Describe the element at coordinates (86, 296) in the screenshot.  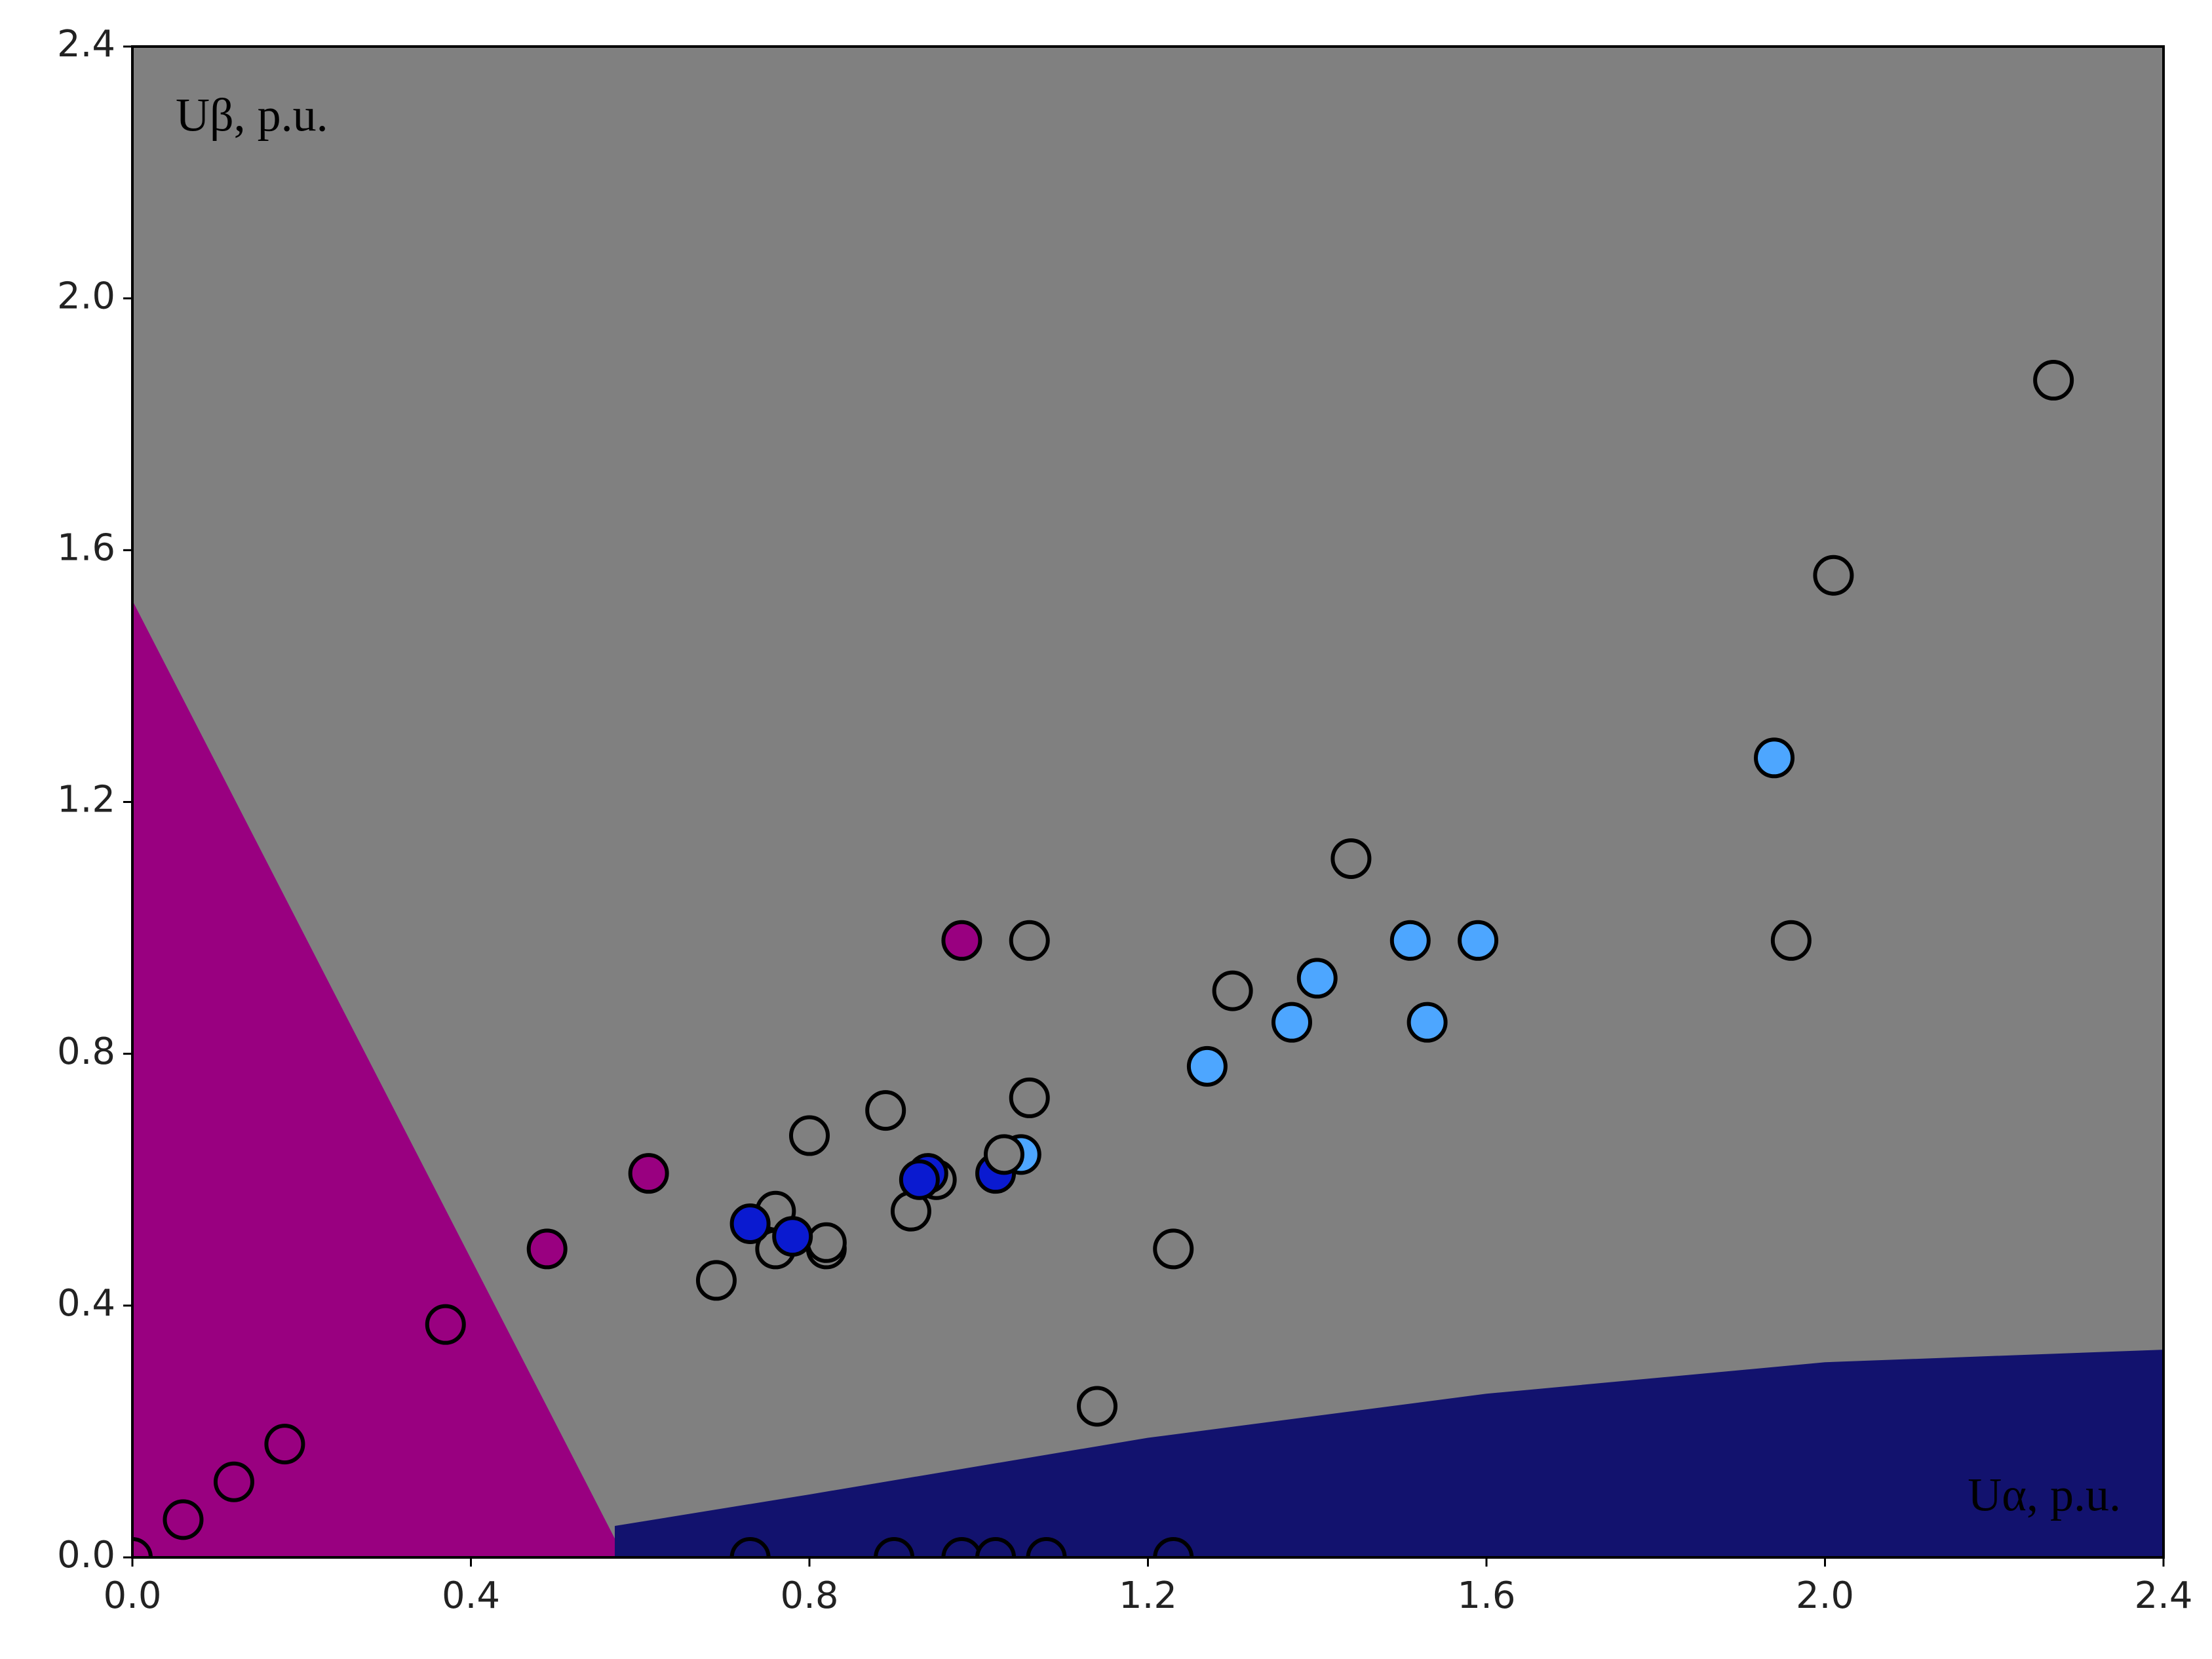
I see `y-tick-label: 2.0` at that location.